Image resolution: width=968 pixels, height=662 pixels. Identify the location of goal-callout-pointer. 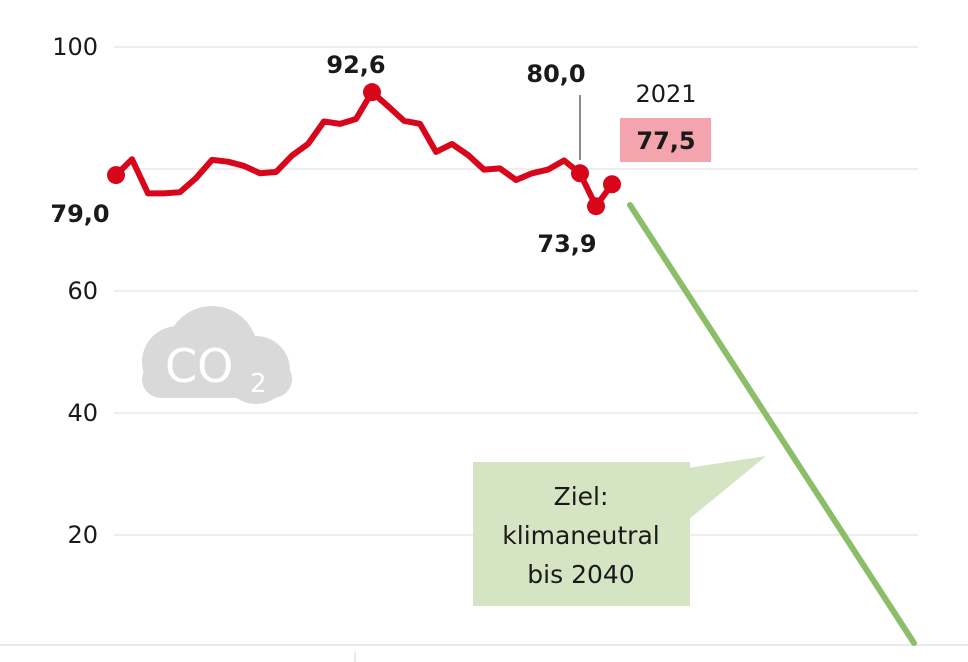
(727, 488).